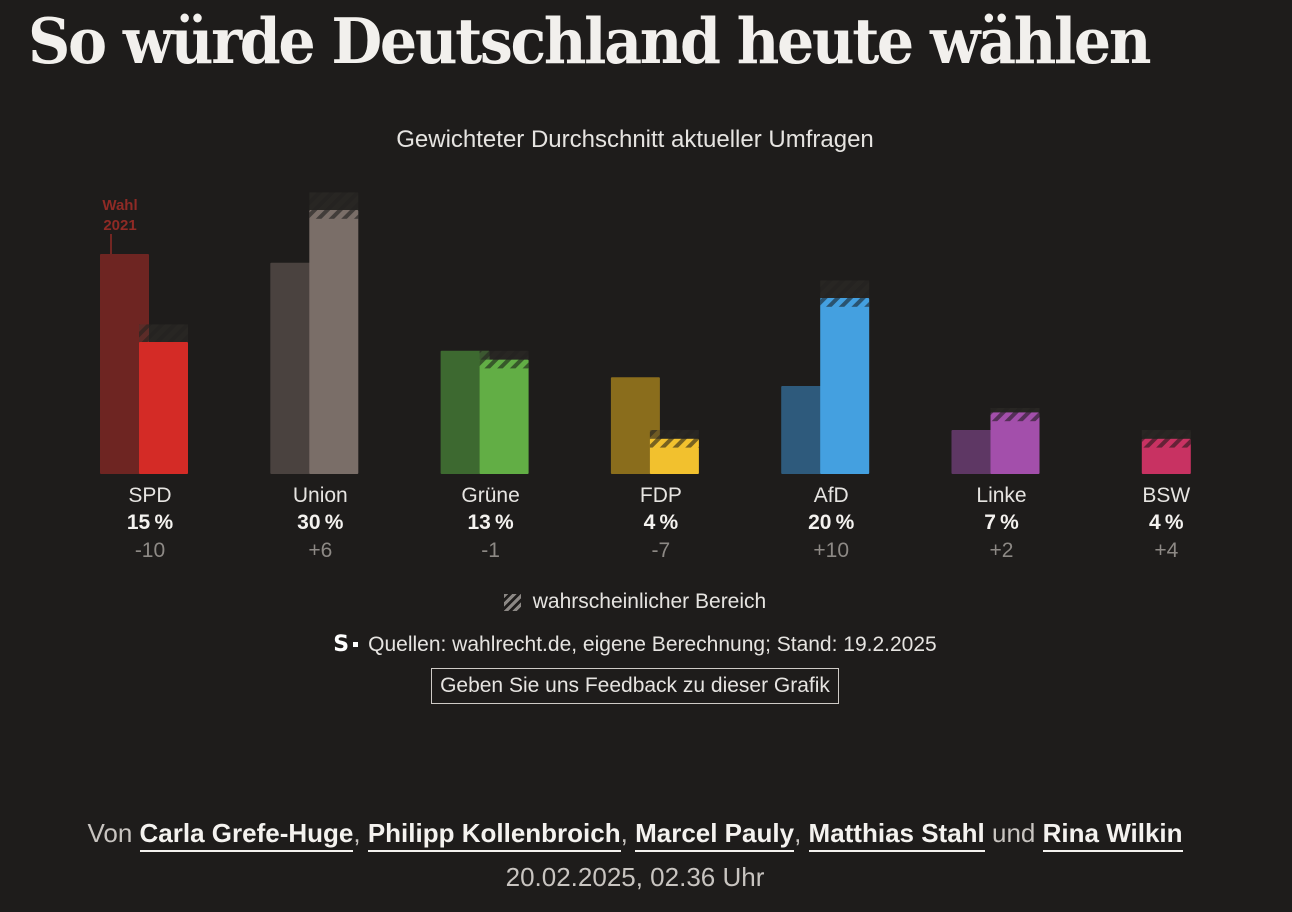 The width and height of the screenshot is (1292, 912). I want to click on party-label: SPD, so click(149, 495).